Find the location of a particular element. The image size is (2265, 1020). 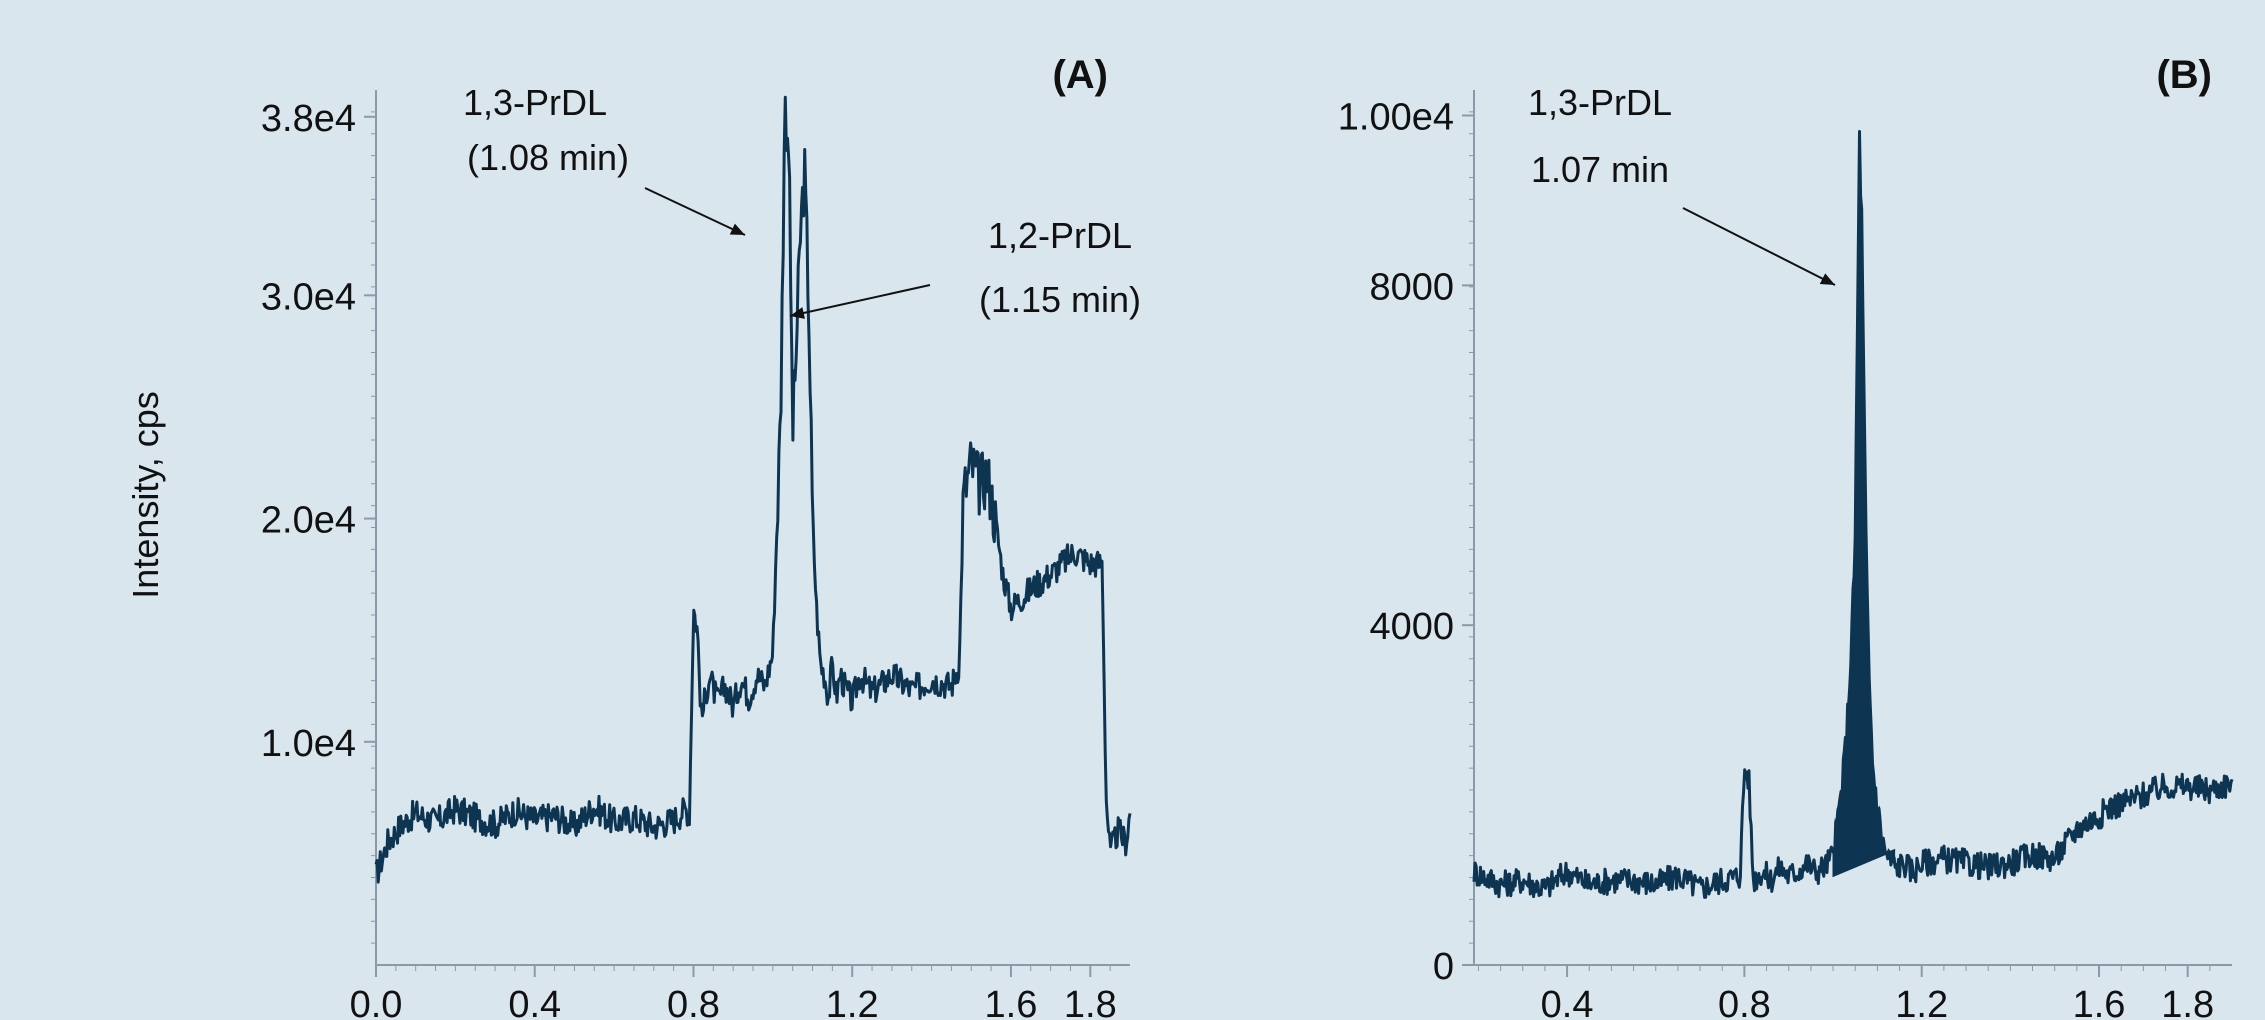

annotation-peak-a-compound: 1,3-PrDL is located at coordinates (535, 102).